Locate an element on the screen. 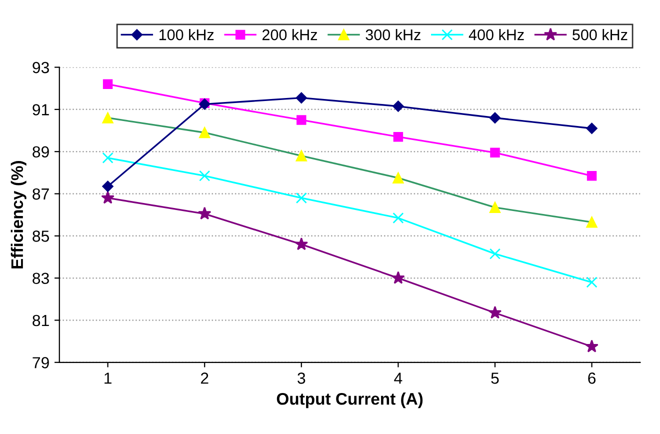 The width and height of the screenshot is (660, 434). legend-label: 300 kHz is located at coordinates (393, 34).